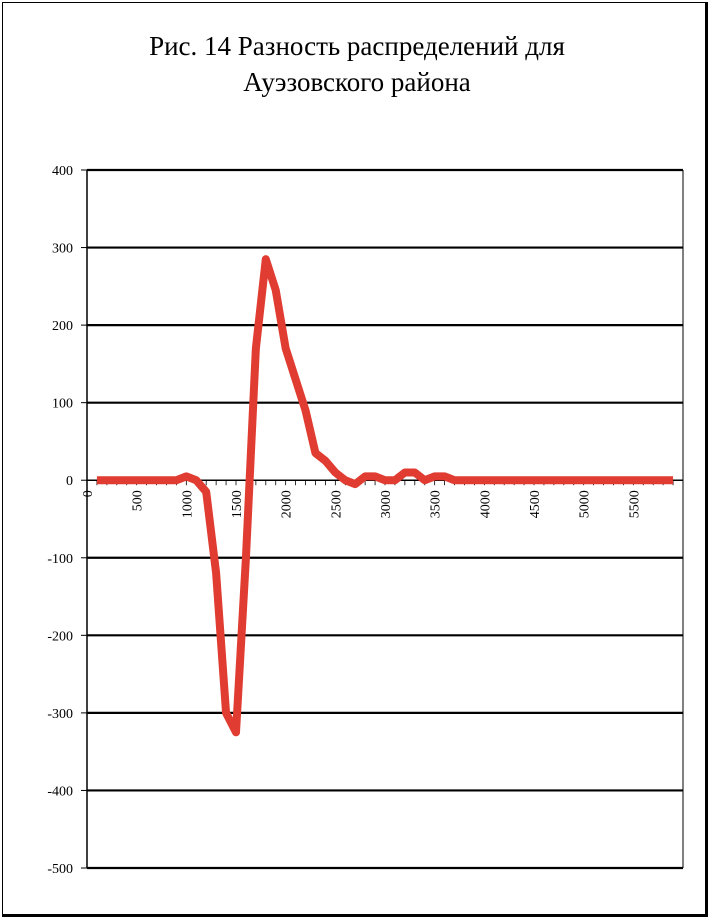 The image size is (714, 923). Describe the element at coordinates (357, 46) in the screenshot. I see `chart-title-line-1: Рис. 14 Разность распределений для` at that location.